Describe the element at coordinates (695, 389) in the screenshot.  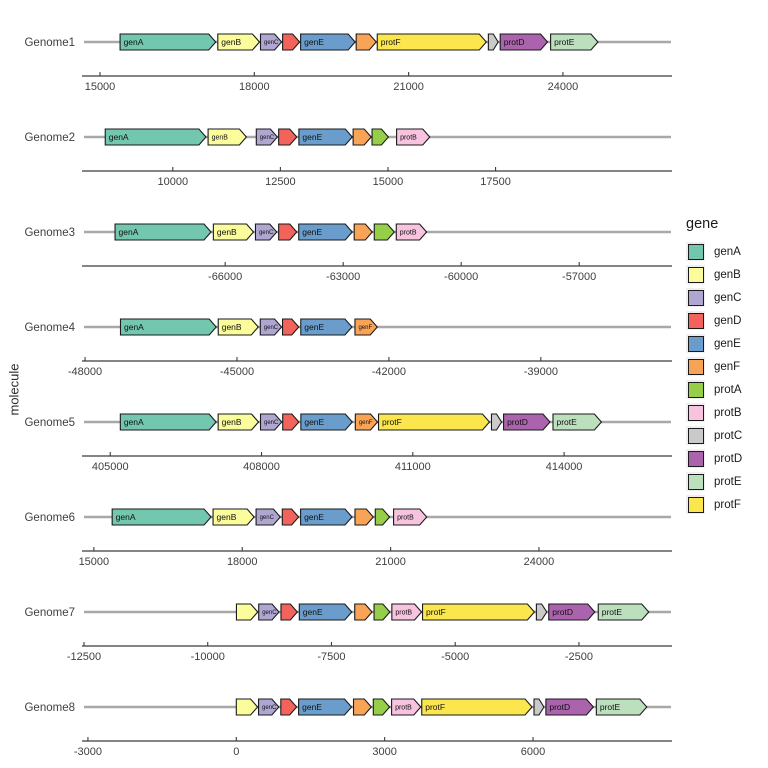
I see `legend-swatch-protA` at that location.